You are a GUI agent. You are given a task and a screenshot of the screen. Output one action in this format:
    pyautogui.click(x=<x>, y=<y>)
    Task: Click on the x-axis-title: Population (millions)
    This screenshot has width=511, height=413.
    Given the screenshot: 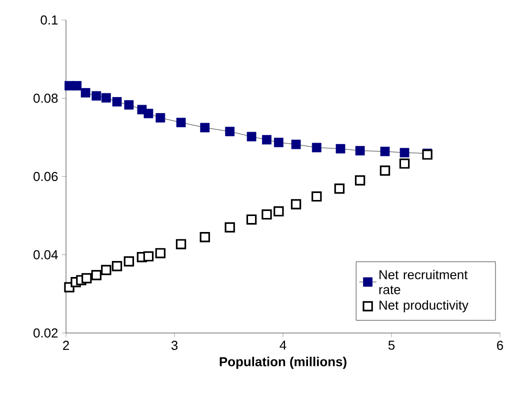 What is the action you would take?
    pyautogui.click(x=283, y=362)
    